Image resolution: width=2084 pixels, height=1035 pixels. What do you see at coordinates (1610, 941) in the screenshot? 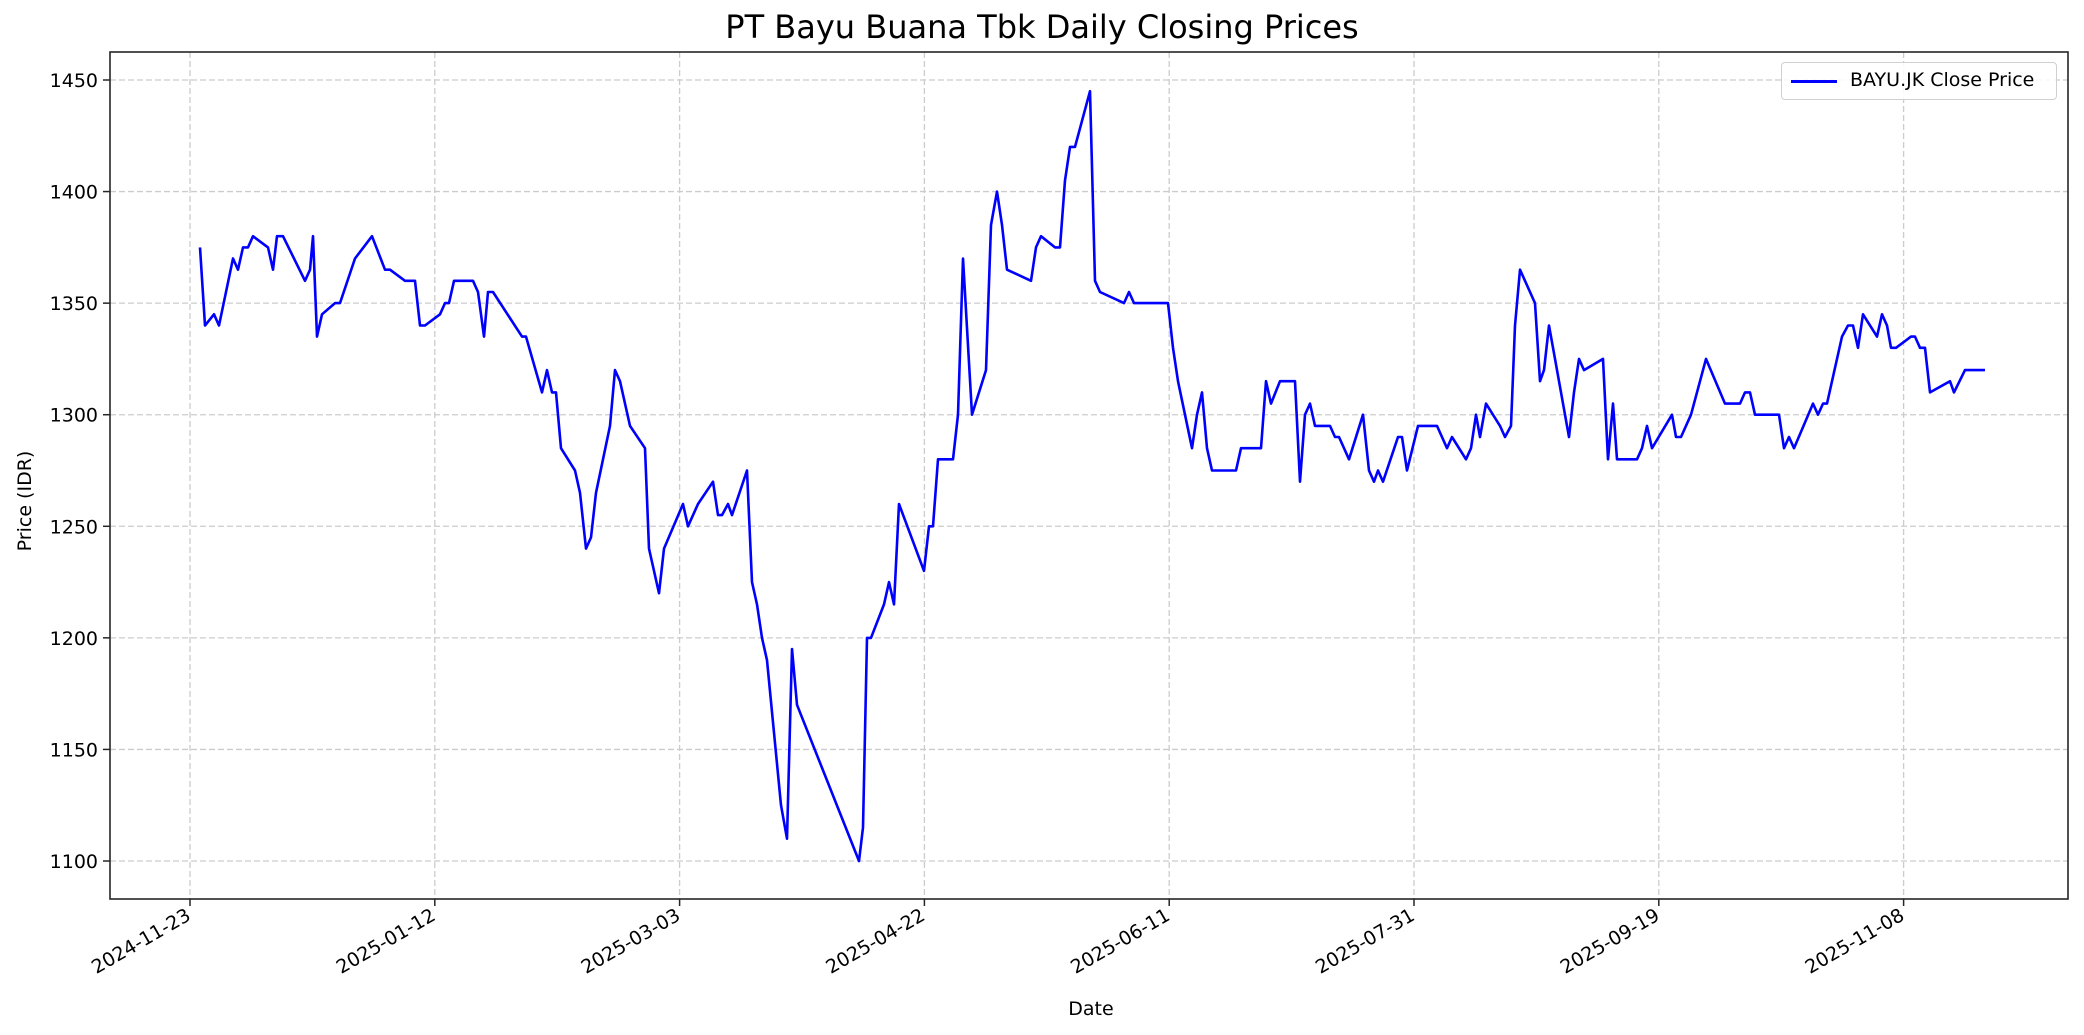
I see `x-tick-label: 2025-09-19` at bounding box center [1610, 941].